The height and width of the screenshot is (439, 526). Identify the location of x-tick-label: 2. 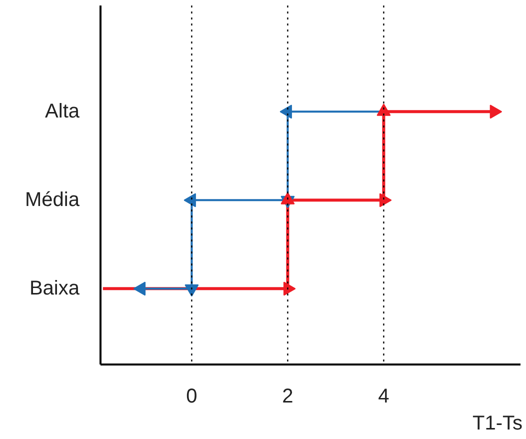
(288, 397).